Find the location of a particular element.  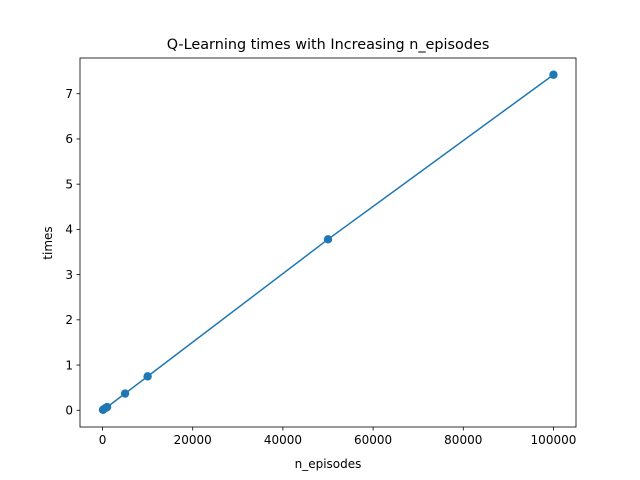

y-tick-label: 2 is located at coordinates (69, 320).